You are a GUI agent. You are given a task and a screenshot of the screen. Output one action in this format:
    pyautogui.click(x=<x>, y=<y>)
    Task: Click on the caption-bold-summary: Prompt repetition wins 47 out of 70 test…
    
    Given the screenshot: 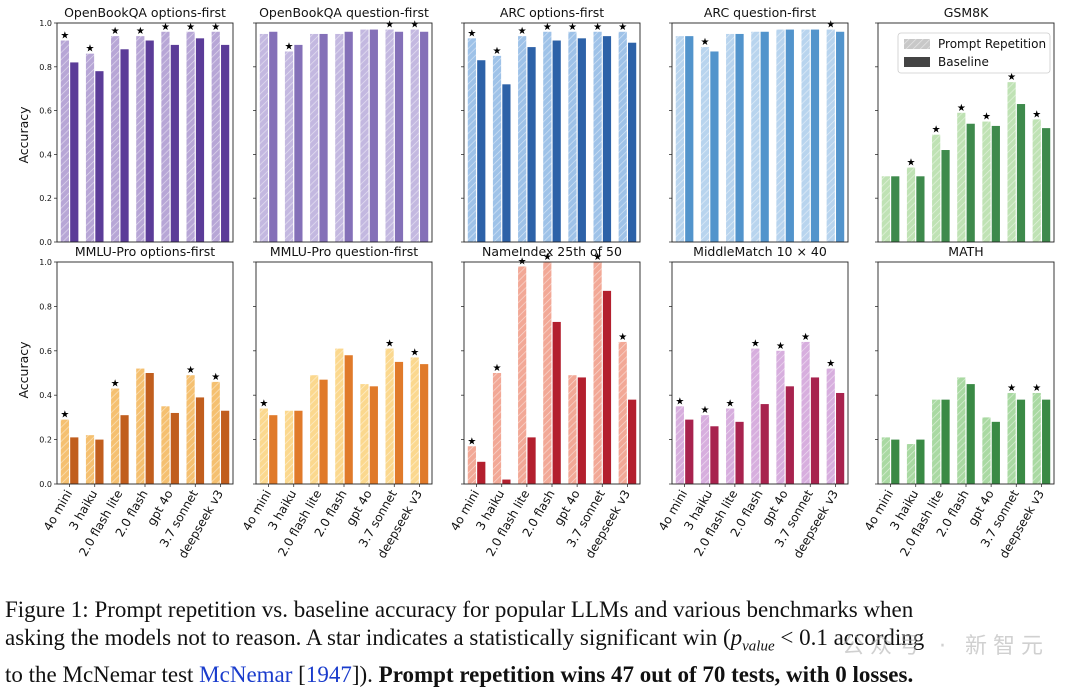 What is the action you would take?
    pyautogui.click(x=646, y=674)
    